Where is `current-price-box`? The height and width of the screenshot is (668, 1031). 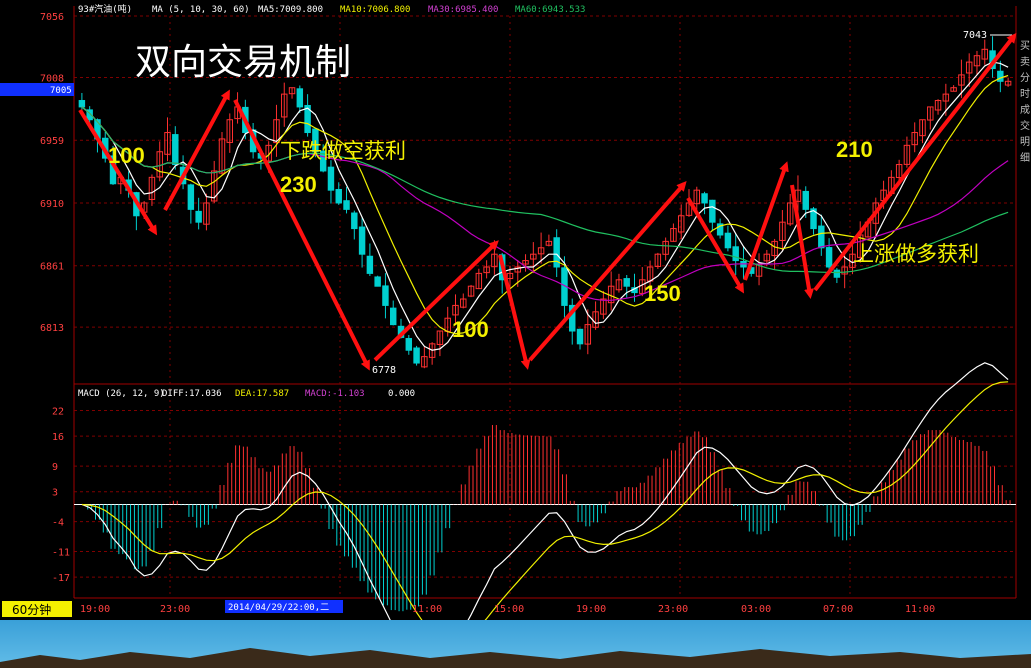 current-price-box is located at coordinates (37, 89).